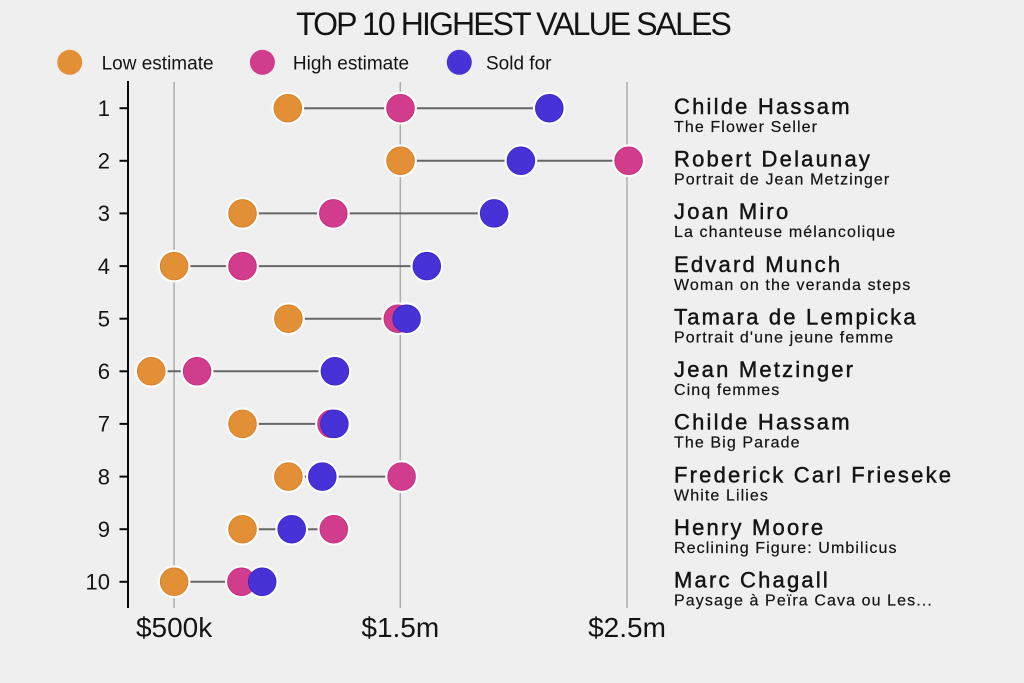 This screenshot has height=683, width=1024. I want to click on svg-text: Tamara de Lempicka, so click(796, 317).